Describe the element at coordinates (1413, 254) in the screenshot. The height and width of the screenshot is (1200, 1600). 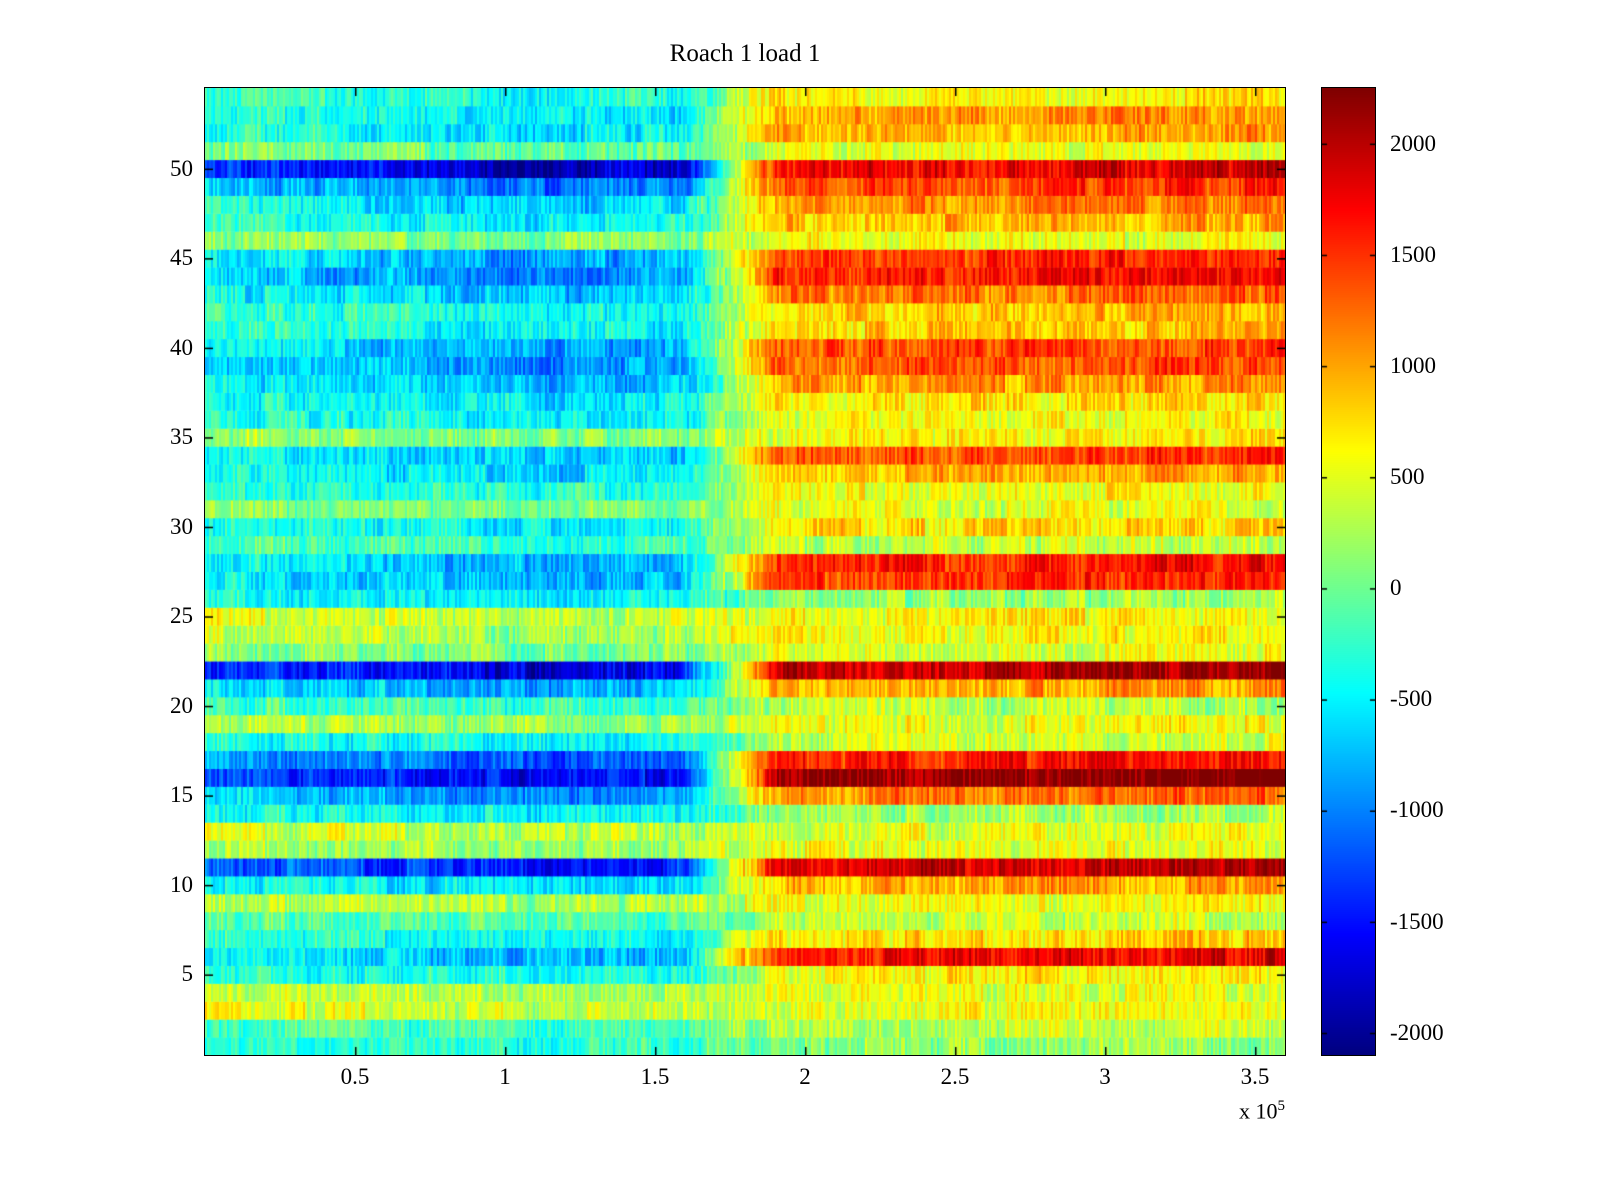
I see `colorbar-tick-label: 1500` at that location.